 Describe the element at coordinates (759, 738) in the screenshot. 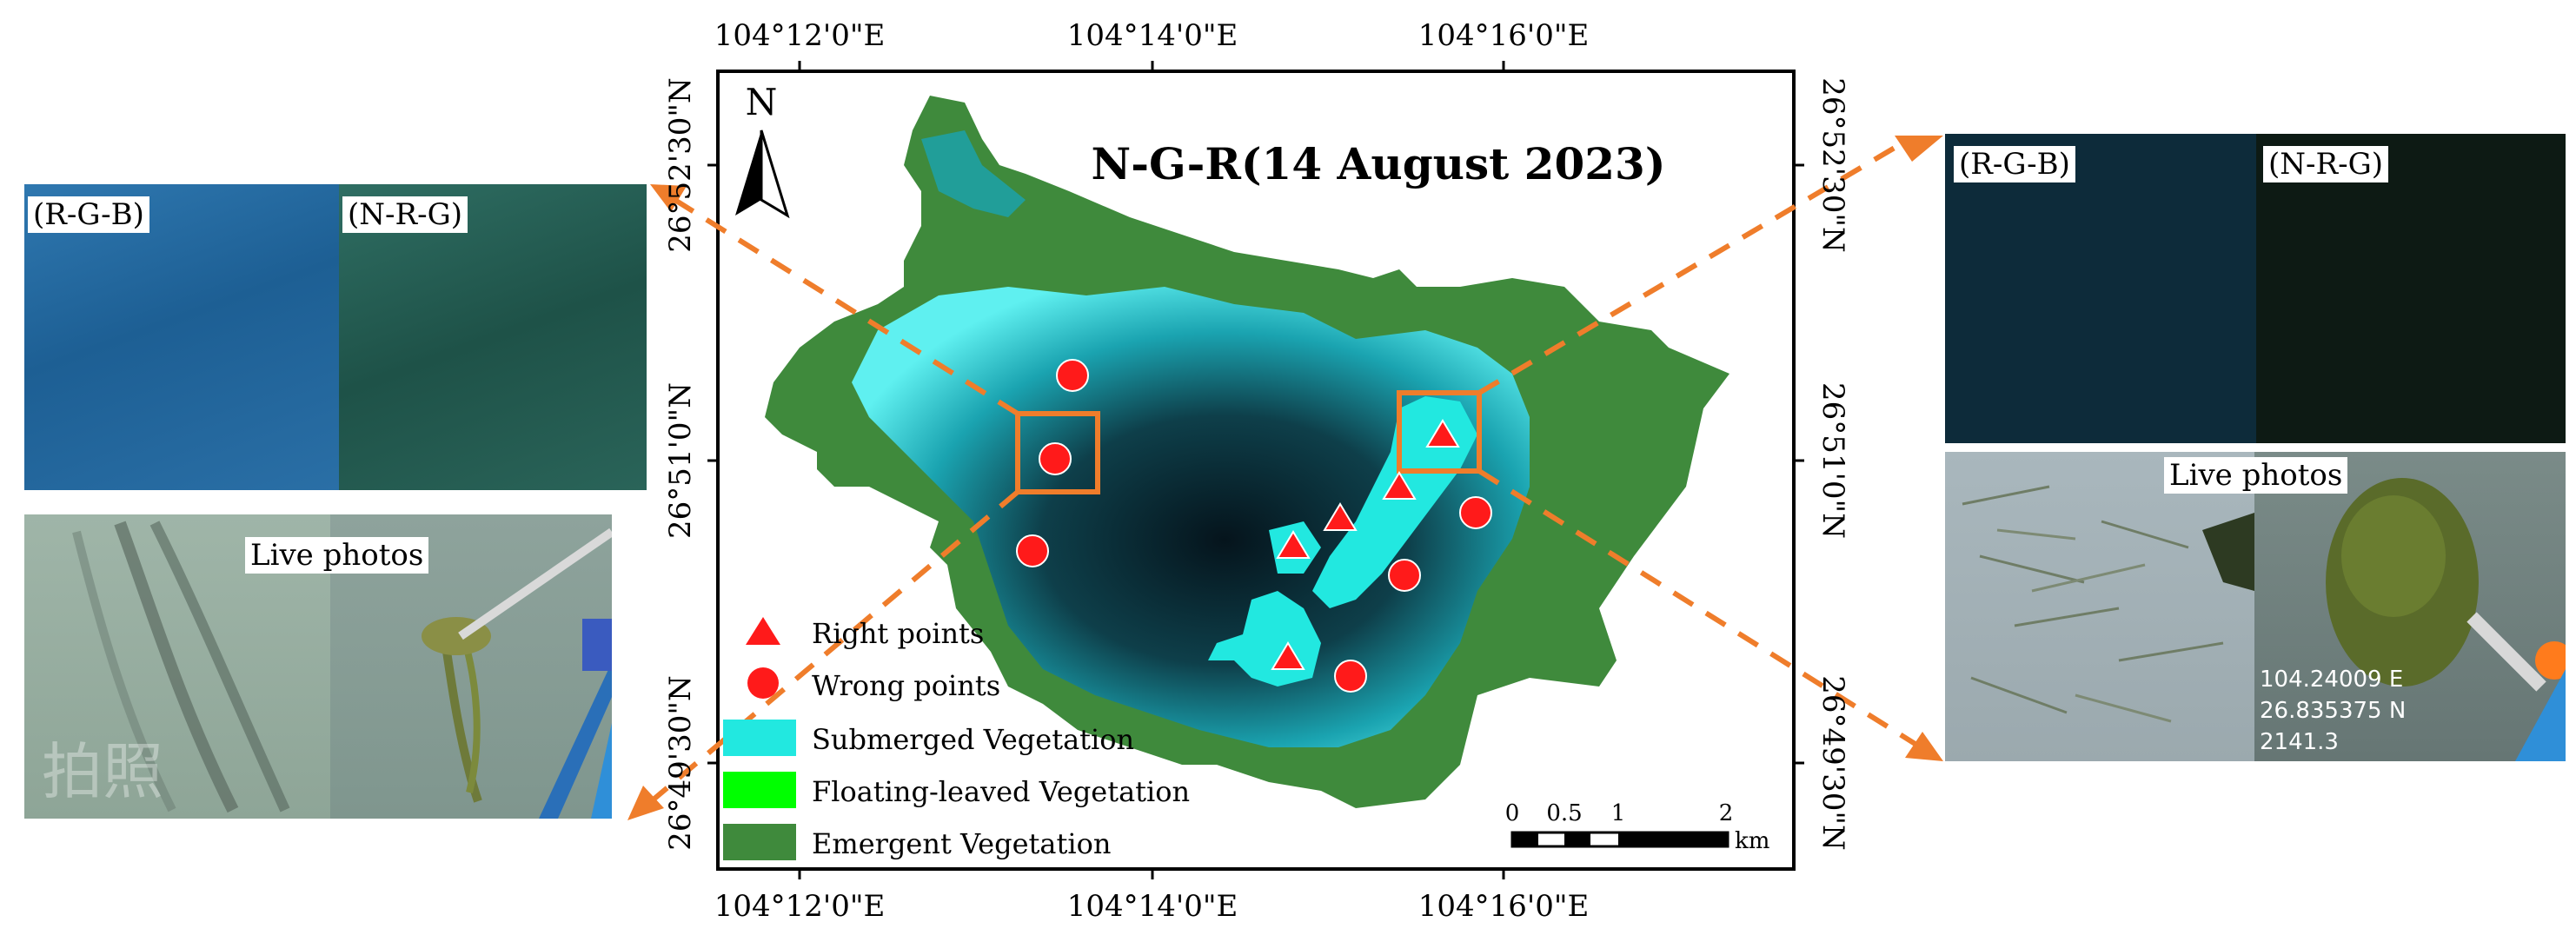

I see `legend-submerged-swatch` at that location.